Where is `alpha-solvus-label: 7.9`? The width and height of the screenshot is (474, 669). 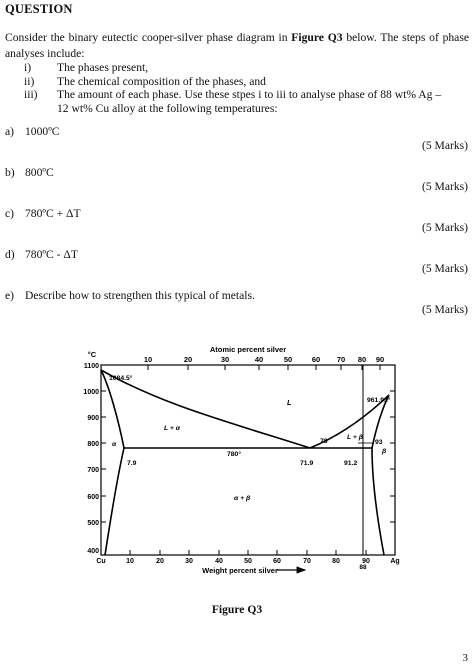 alpha-solvus-label: 7.9 is located at coordinates (132, 463).